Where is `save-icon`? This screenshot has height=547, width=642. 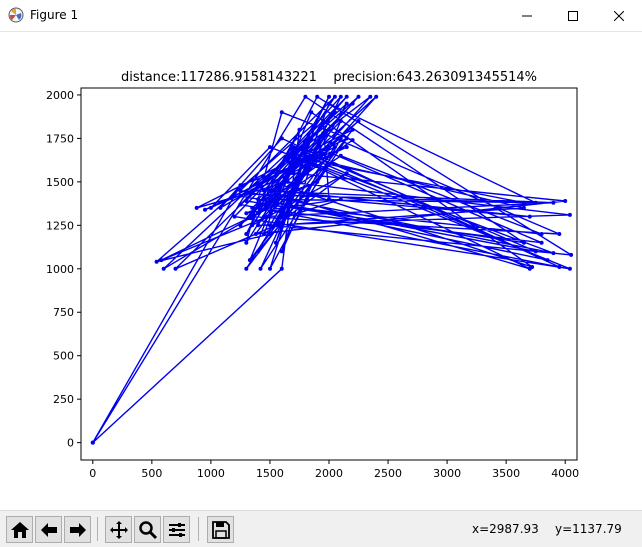 save-icon is located at coordinates (220, 529).